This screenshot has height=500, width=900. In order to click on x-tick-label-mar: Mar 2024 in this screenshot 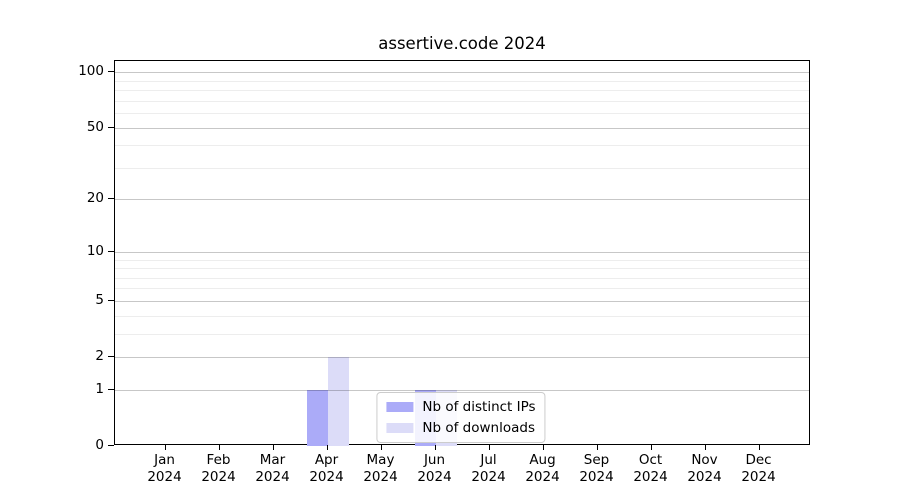, I will do `click(273, 469)`.